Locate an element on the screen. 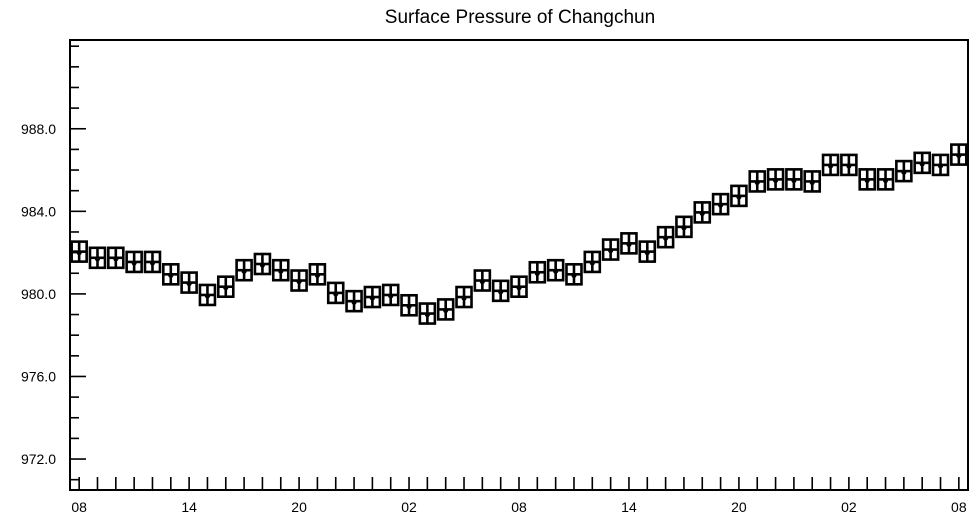 Image resolution: width=975 pixels, height=520 pixels. y-tick-label: 976.0 is located at coordinates (38, 376).